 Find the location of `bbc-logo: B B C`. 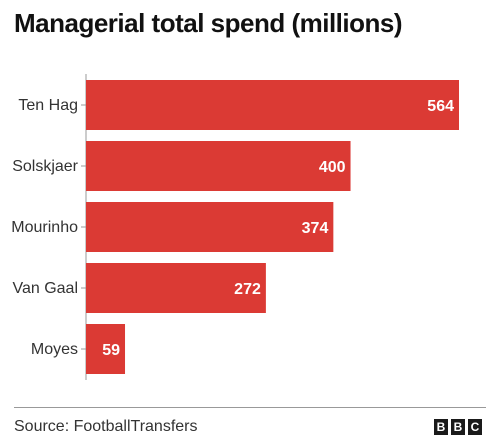

bbc-logo: B B C is located at coordinates (458, 427).